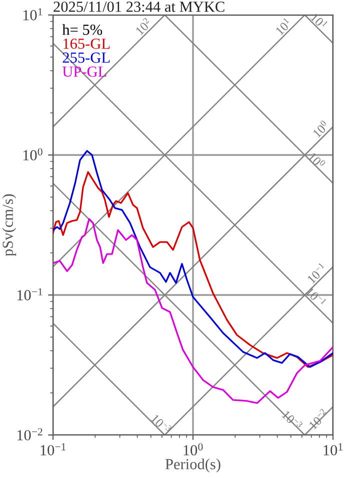 Image resolution: width=347 pixels, height=478 pixels. I want to click on chart-title: 2025/11/01 23:44 at MYKC, so click(139, 7).